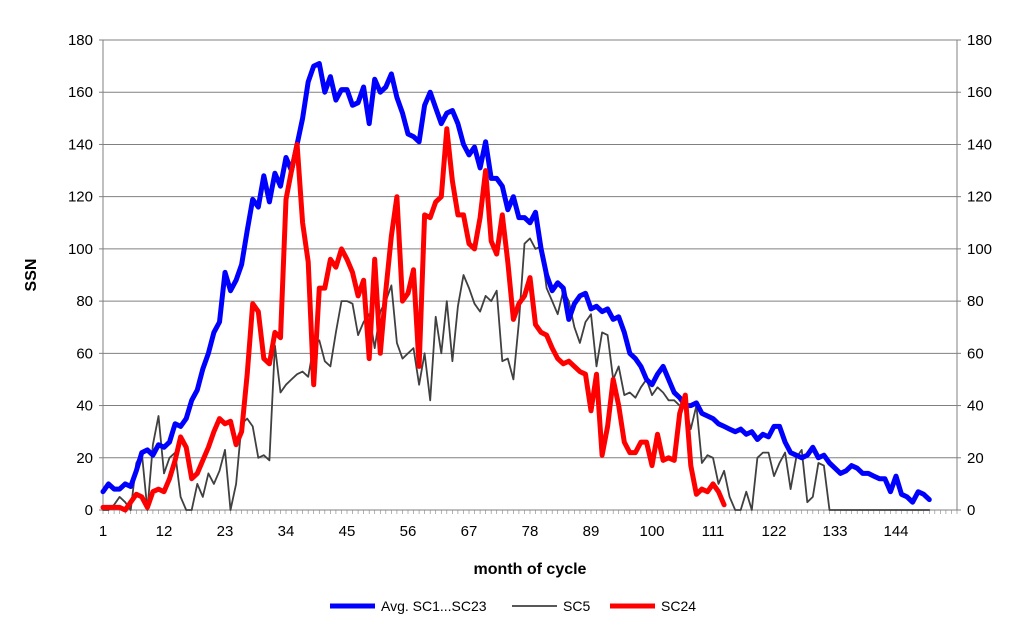 This screenshot has height=632, width=1024. I want to click on x-tick-label: 23, so click(225, 531).